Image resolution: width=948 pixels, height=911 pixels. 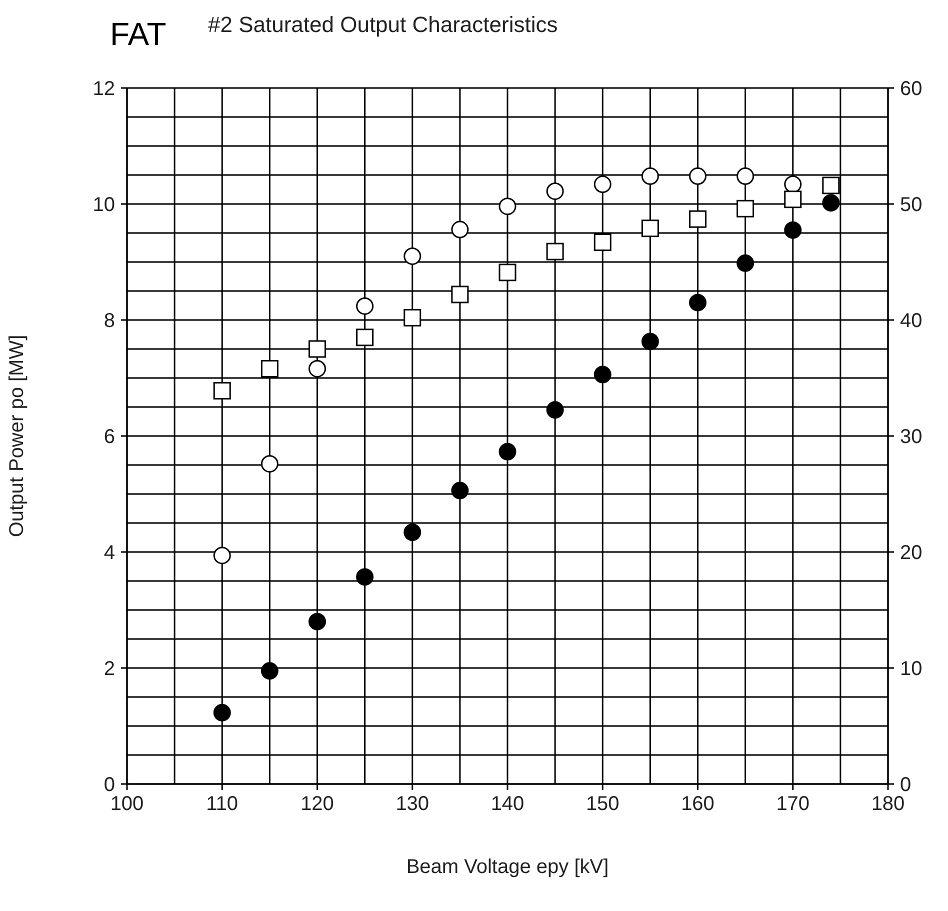 I want to click on x-axis-title: Beam Voltage epy [kV], so click(x=507, y=867).